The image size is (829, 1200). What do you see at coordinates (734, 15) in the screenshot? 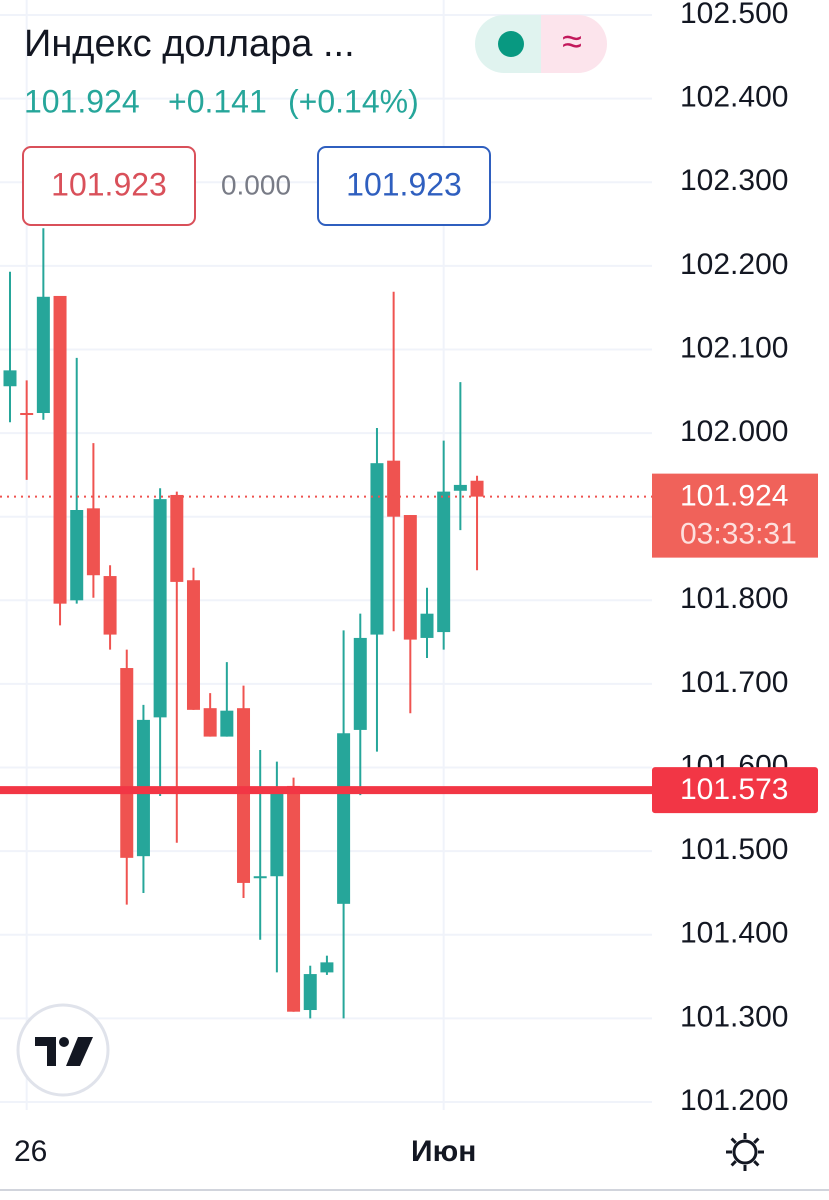
I see `y-tick-label: 102.500` at bounding box center [734, 15].